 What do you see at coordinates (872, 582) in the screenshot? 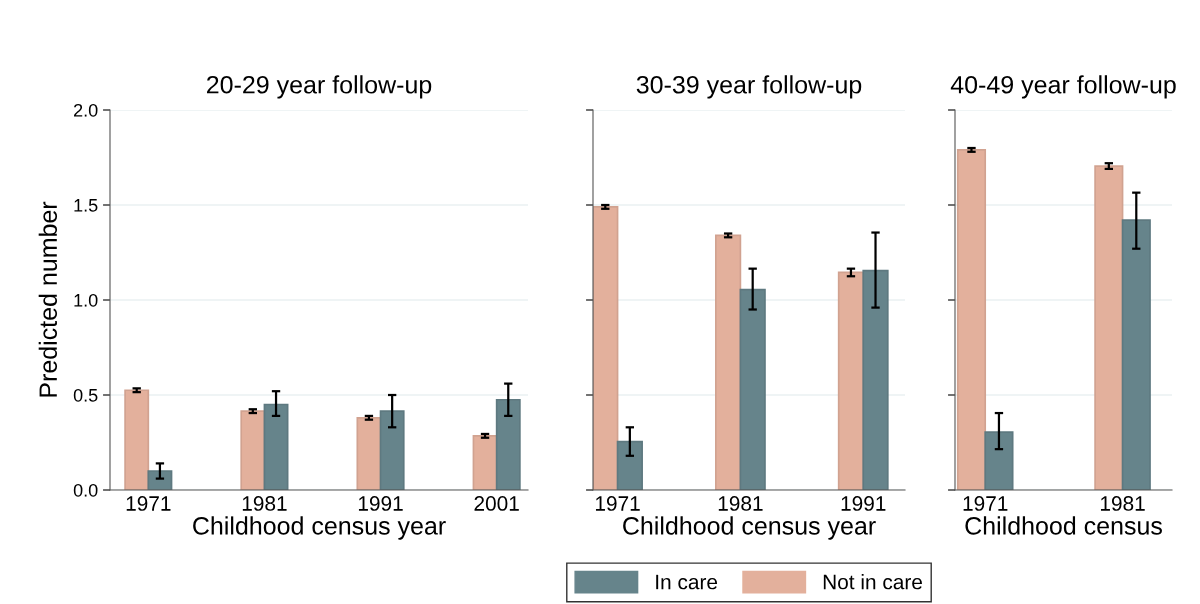
I see `legend-label: Not in care` at bounding box center [872, 582].